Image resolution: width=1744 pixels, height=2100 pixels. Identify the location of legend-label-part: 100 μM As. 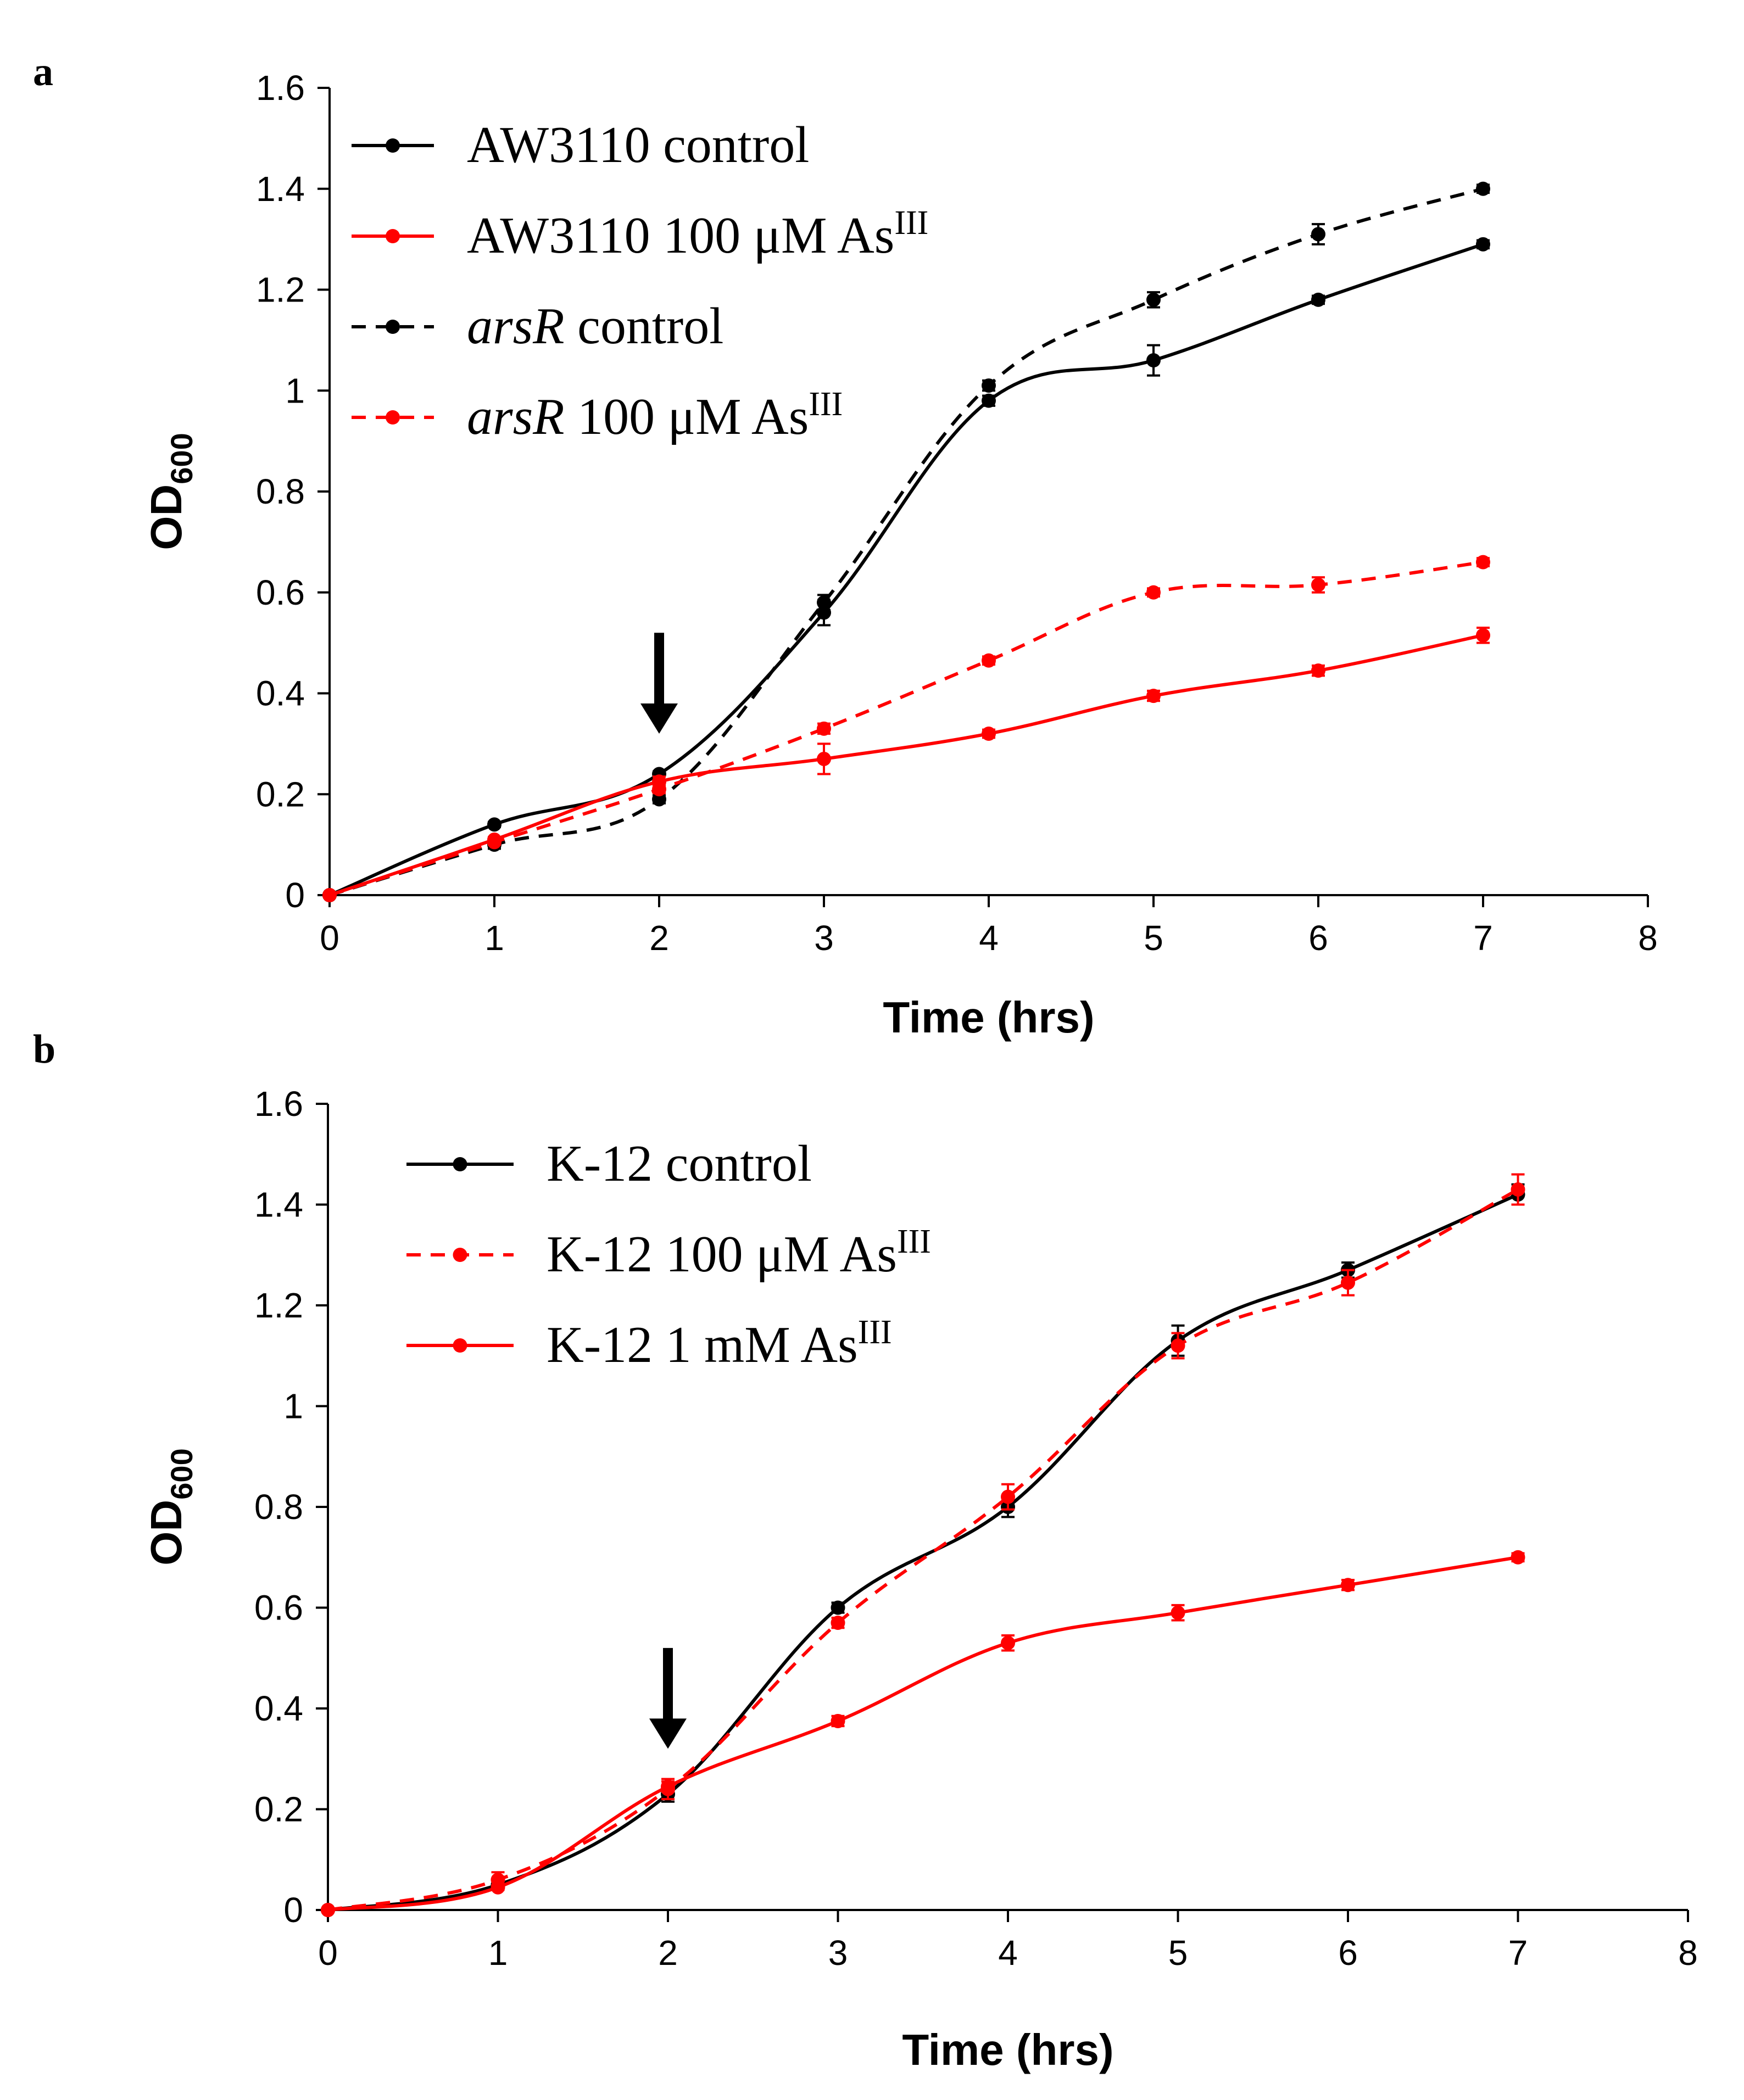
(687, 416).